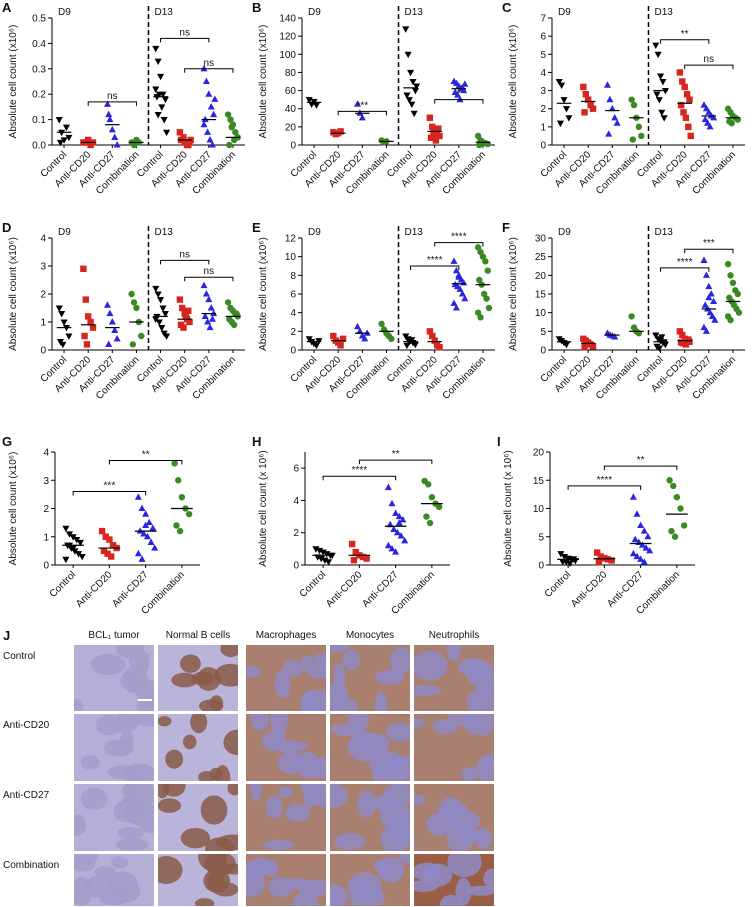 The height and width of the screenshot is (907, 752). I want to click on column-header: Macrophages, so click(286, 635).